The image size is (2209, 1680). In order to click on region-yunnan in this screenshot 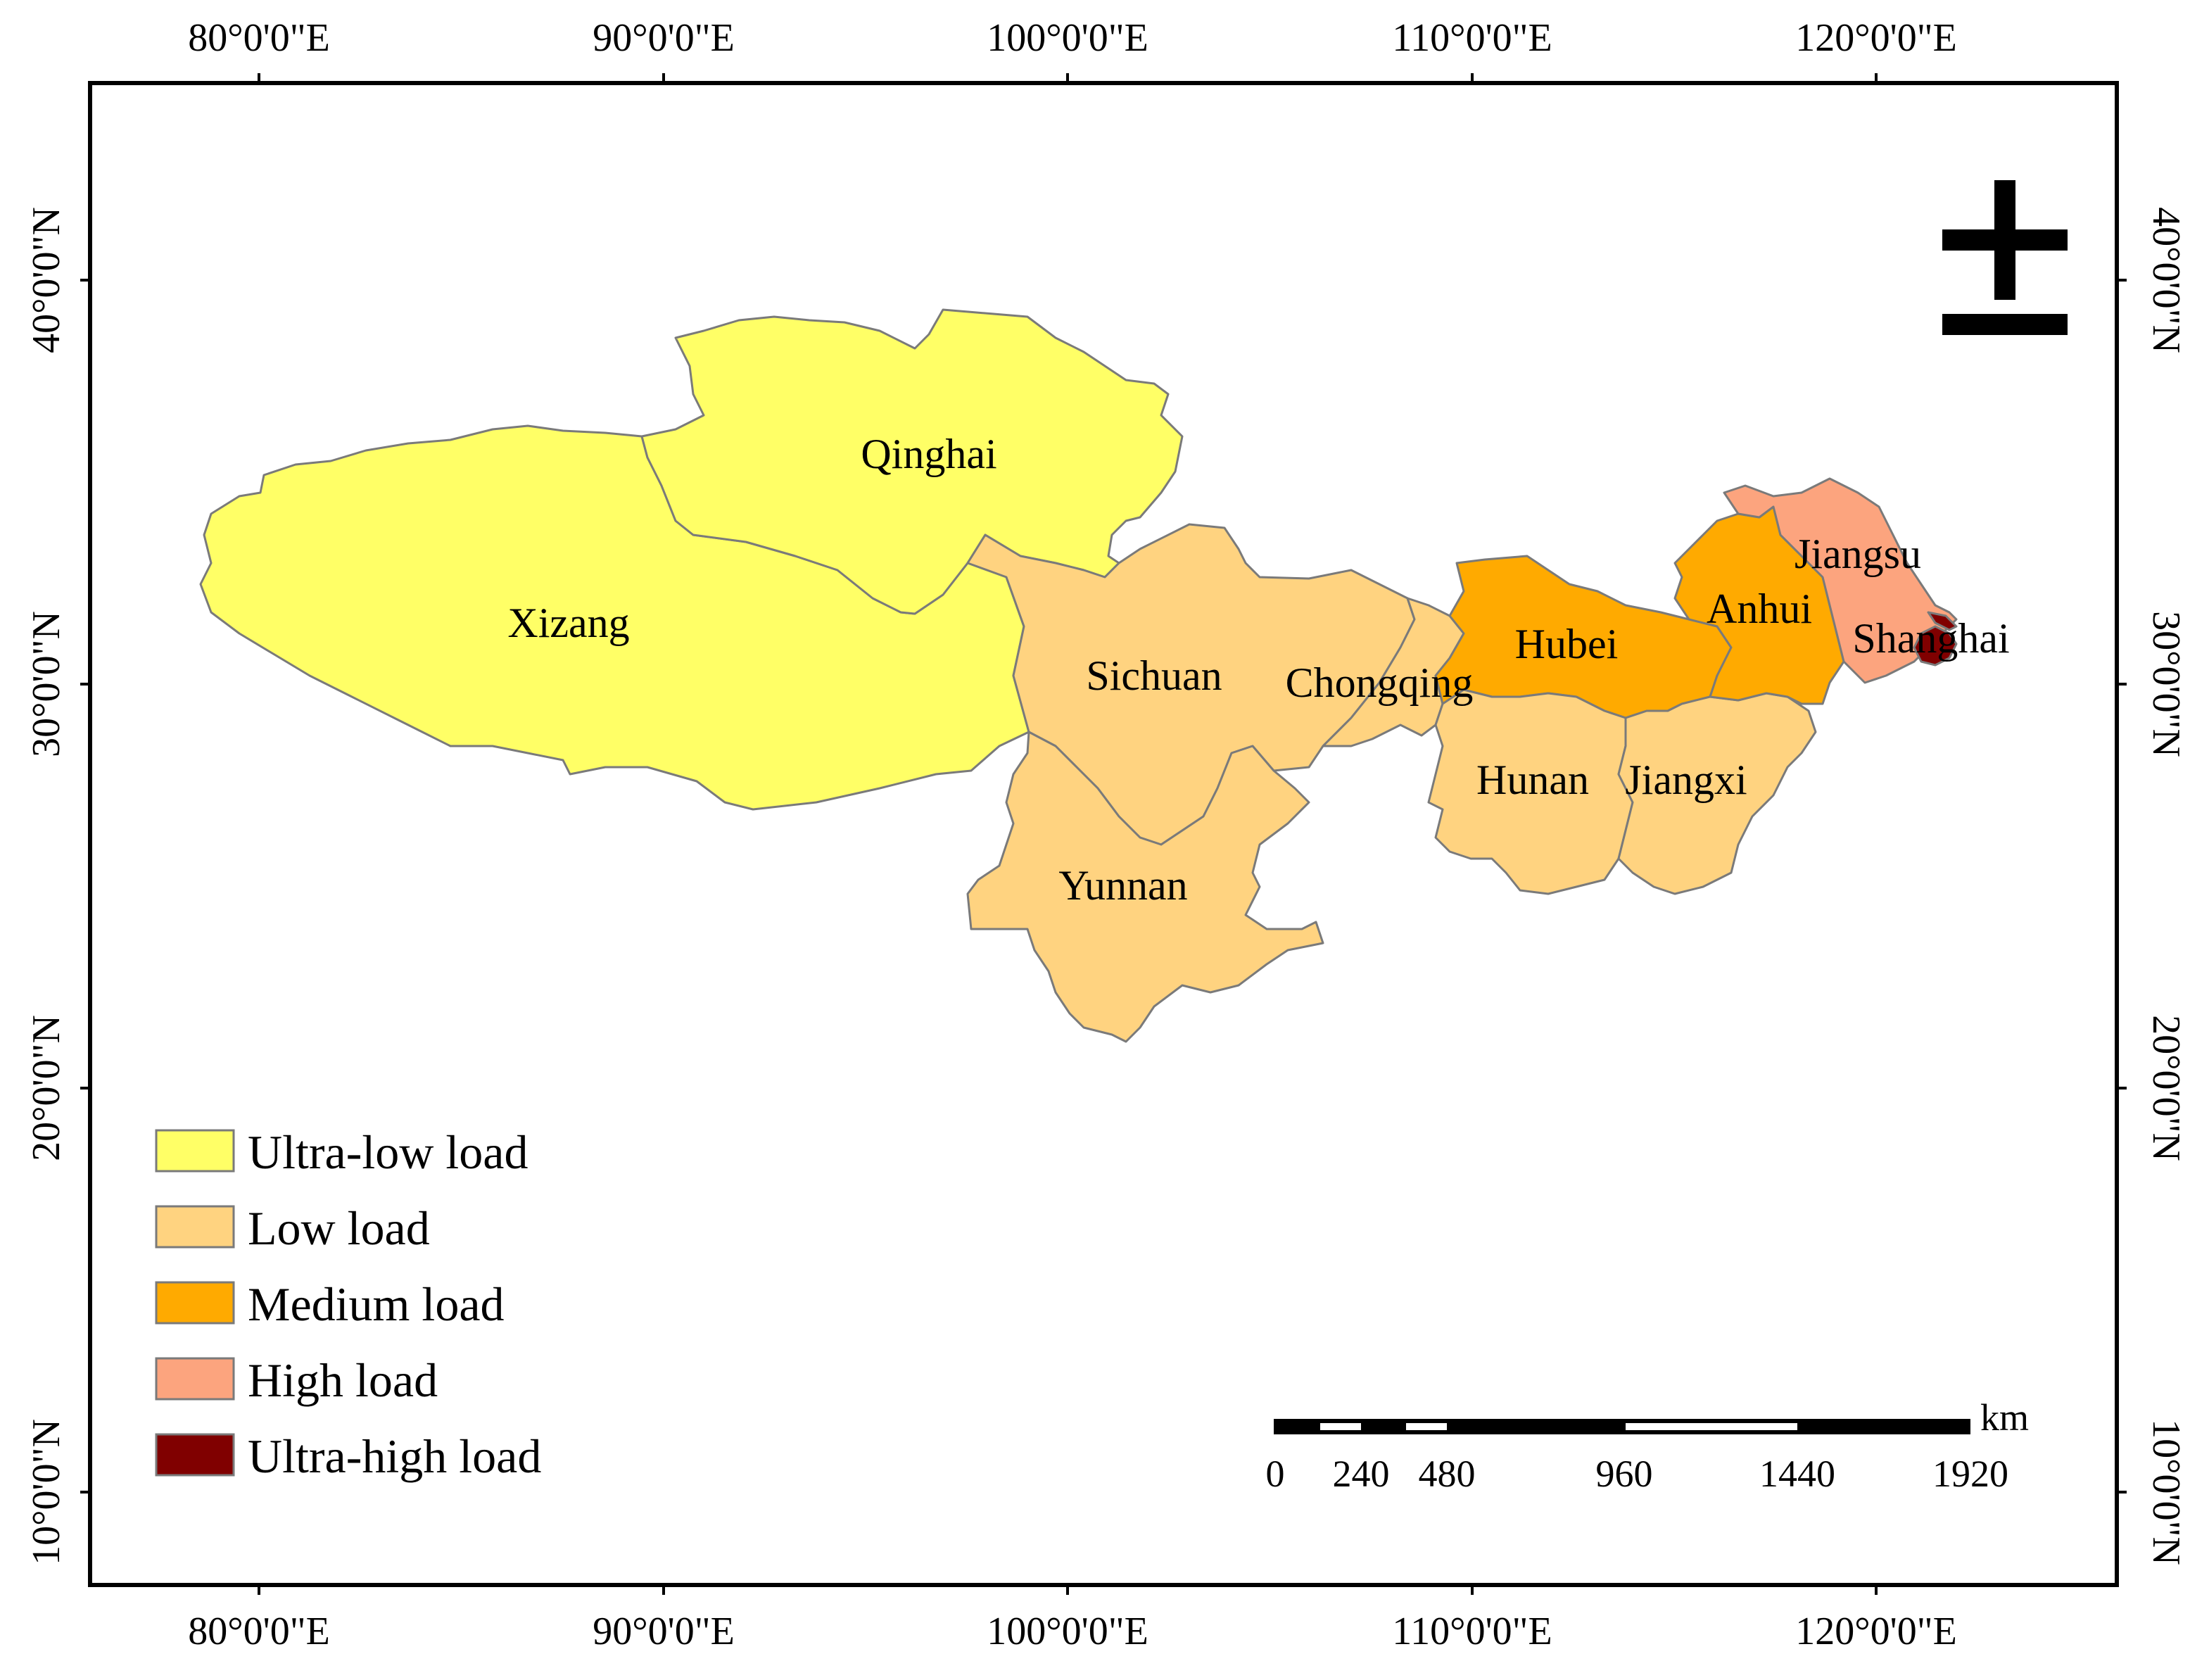, I will do `click(1145, 887)`.